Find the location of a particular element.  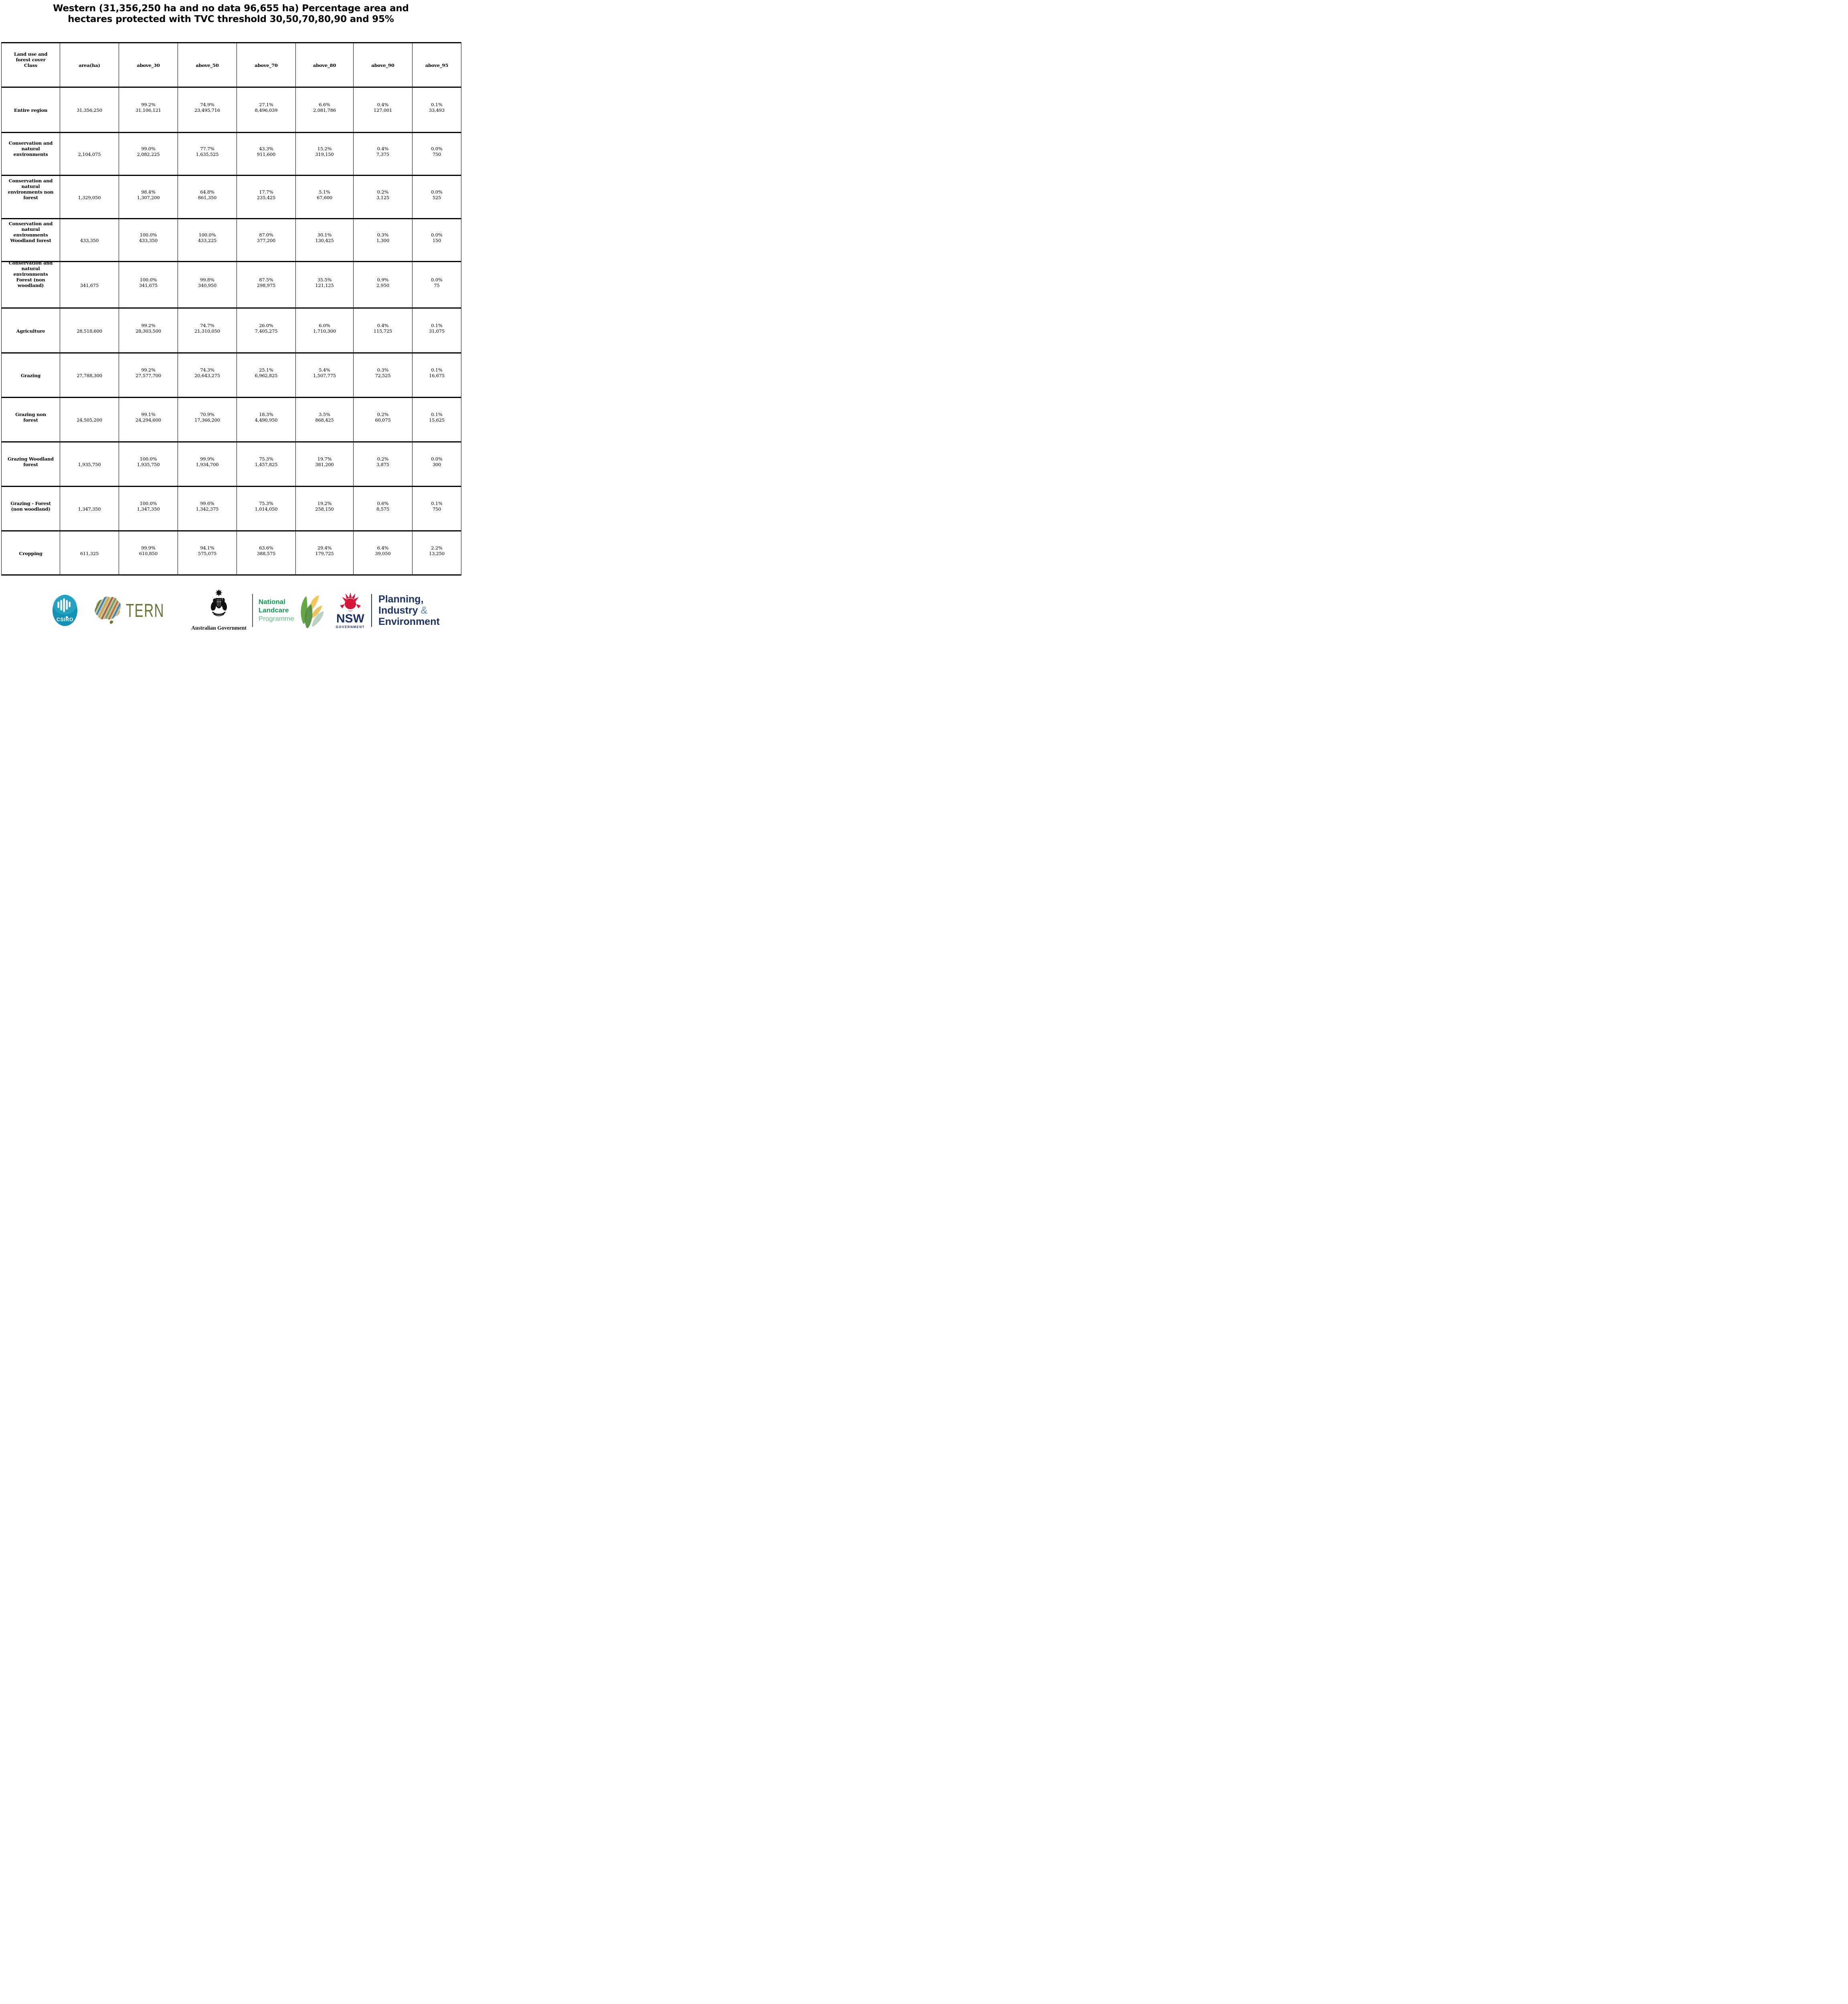

data-cell: 0.4% 127,001 is located at coordinates (383, 111).